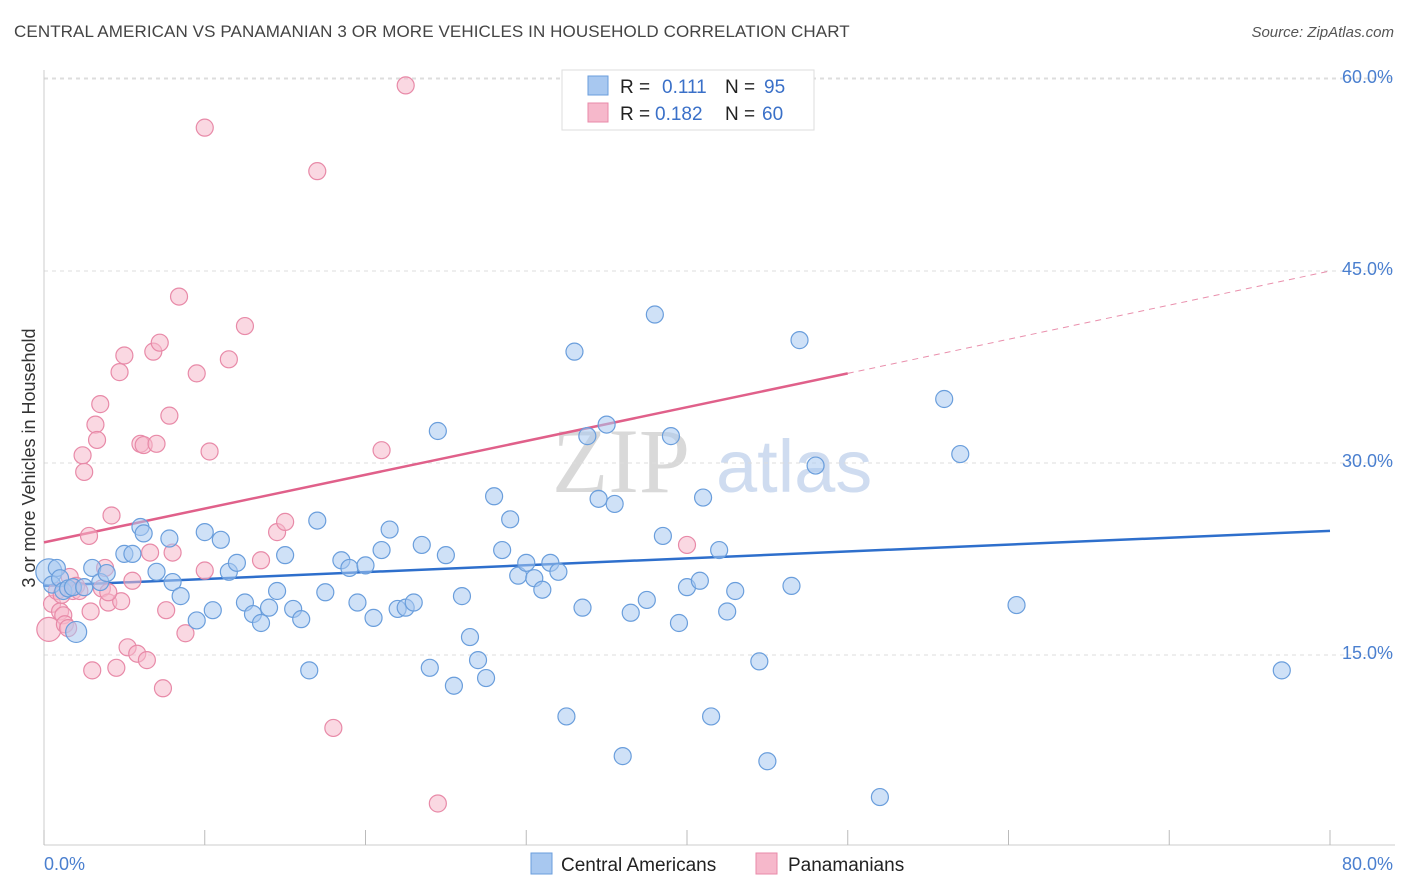  Describe the element at coordinates (1367, 269) in the screenshot. I see `y-tick-label: 45.0%` at that location.